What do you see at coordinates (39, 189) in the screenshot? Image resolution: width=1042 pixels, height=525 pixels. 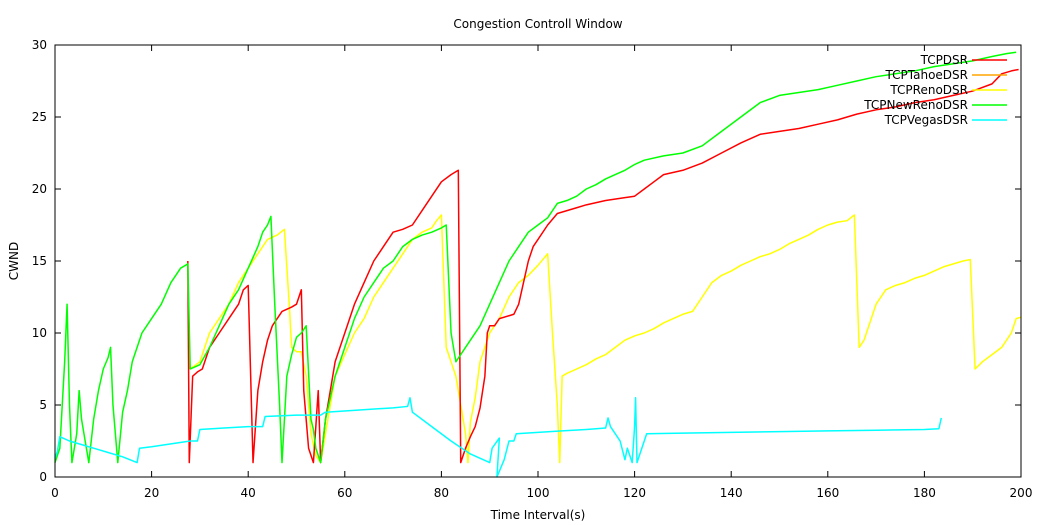 I see `y-tick-label: 20` at bounding box center [39, 189].